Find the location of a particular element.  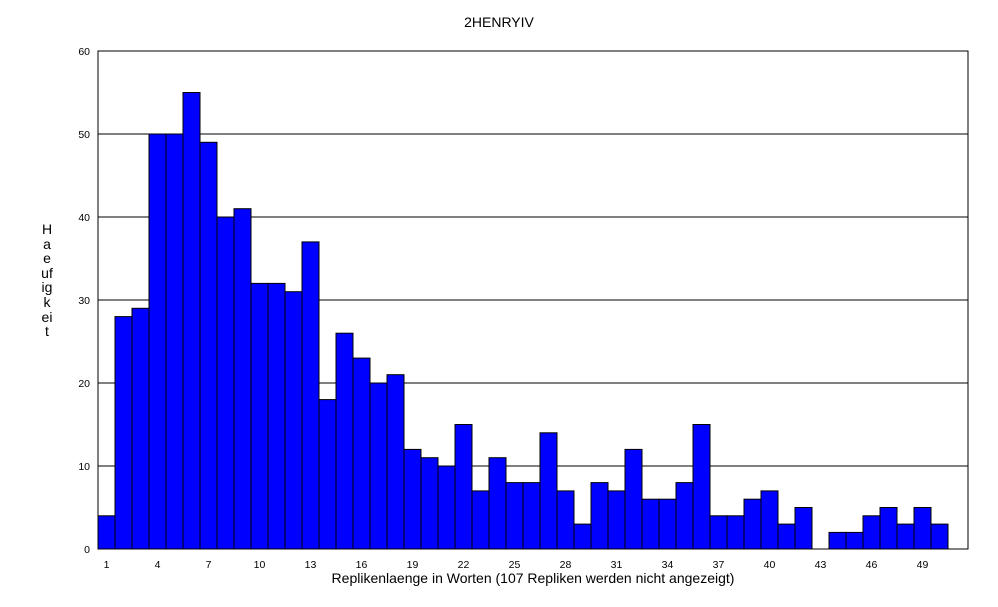

y-tick-label: 50 is located at coordinates (84, 135).